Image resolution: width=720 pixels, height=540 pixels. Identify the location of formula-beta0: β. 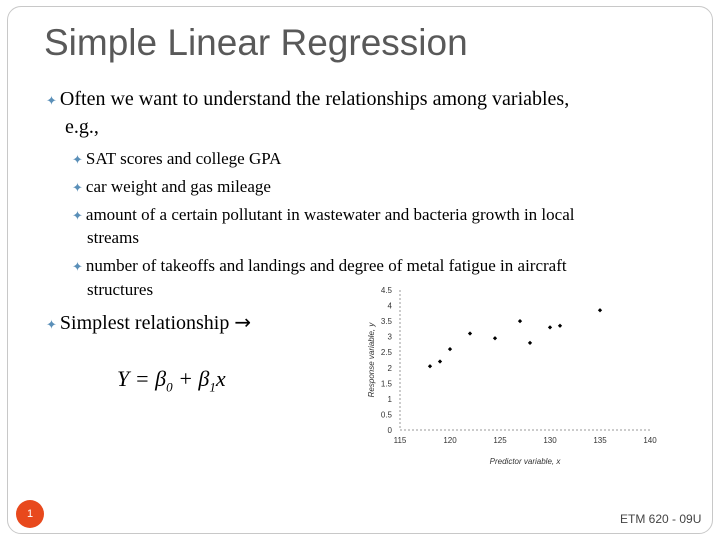
(161, 378).